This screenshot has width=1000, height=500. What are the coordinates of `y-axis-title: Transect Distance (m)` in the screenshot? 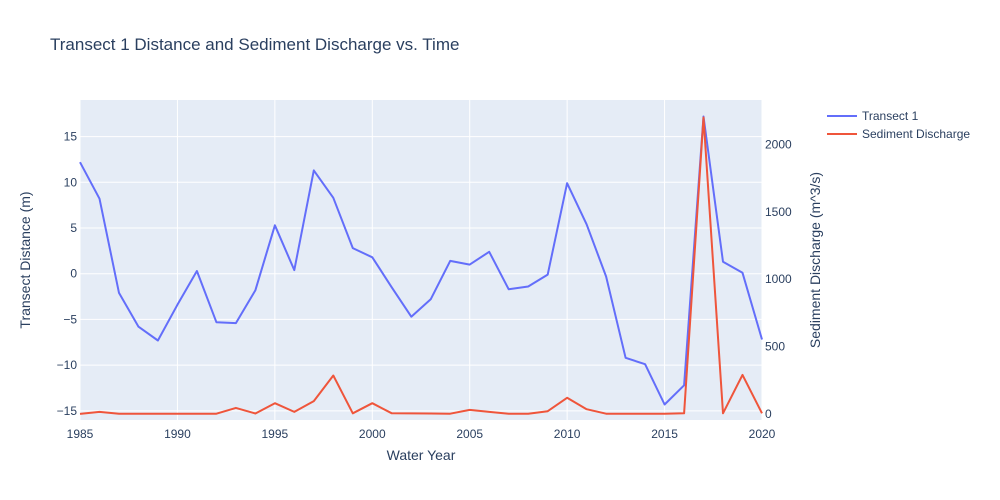 It's located at (25, 259).